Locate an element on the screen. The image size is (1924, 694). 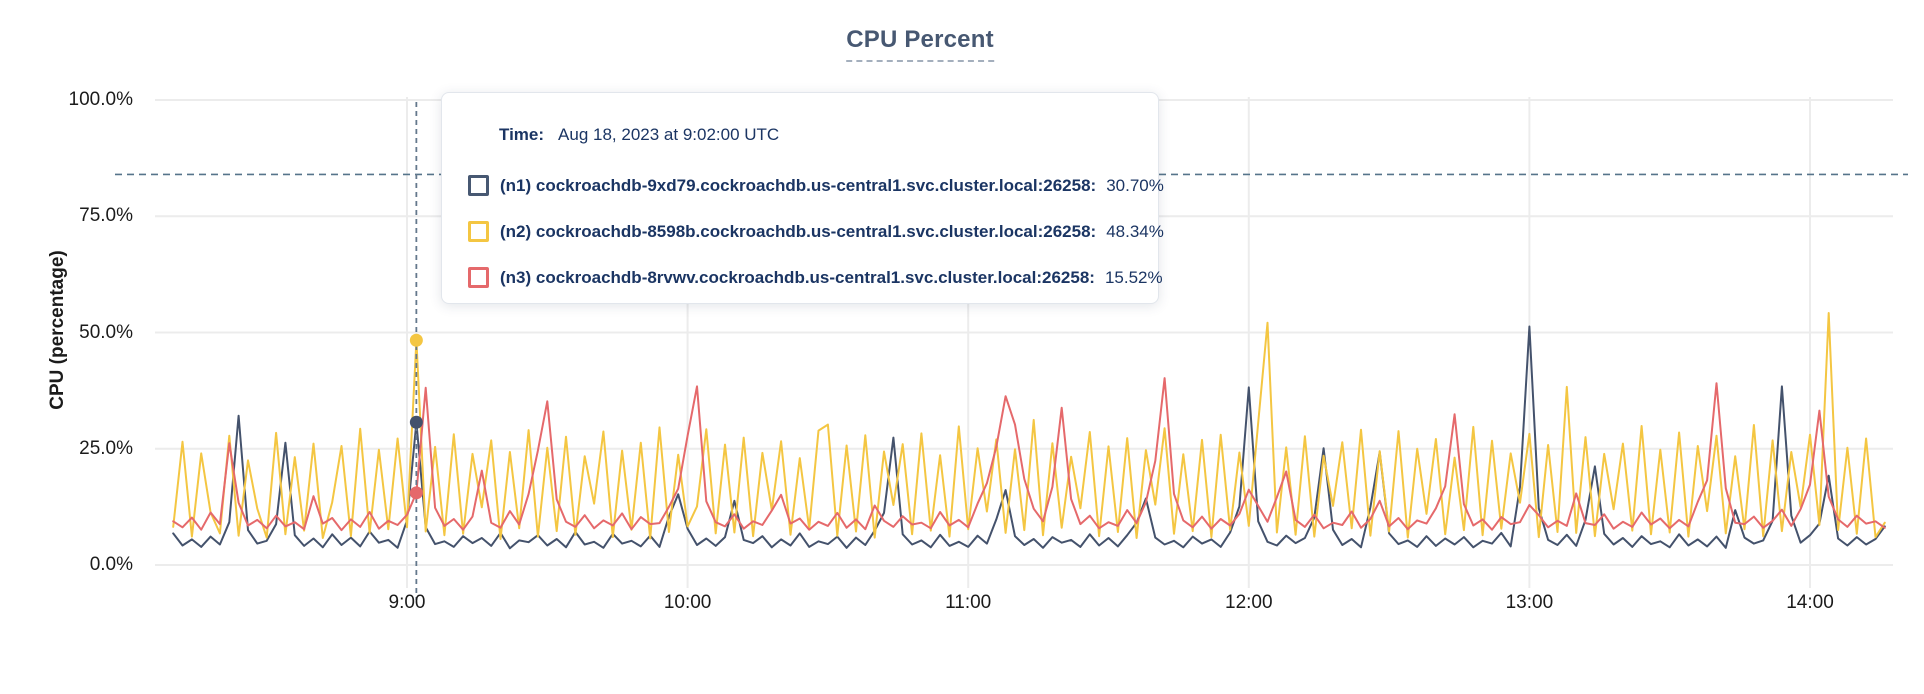
x-tick-label: 12:00 is located at coordinates (1249, 602).